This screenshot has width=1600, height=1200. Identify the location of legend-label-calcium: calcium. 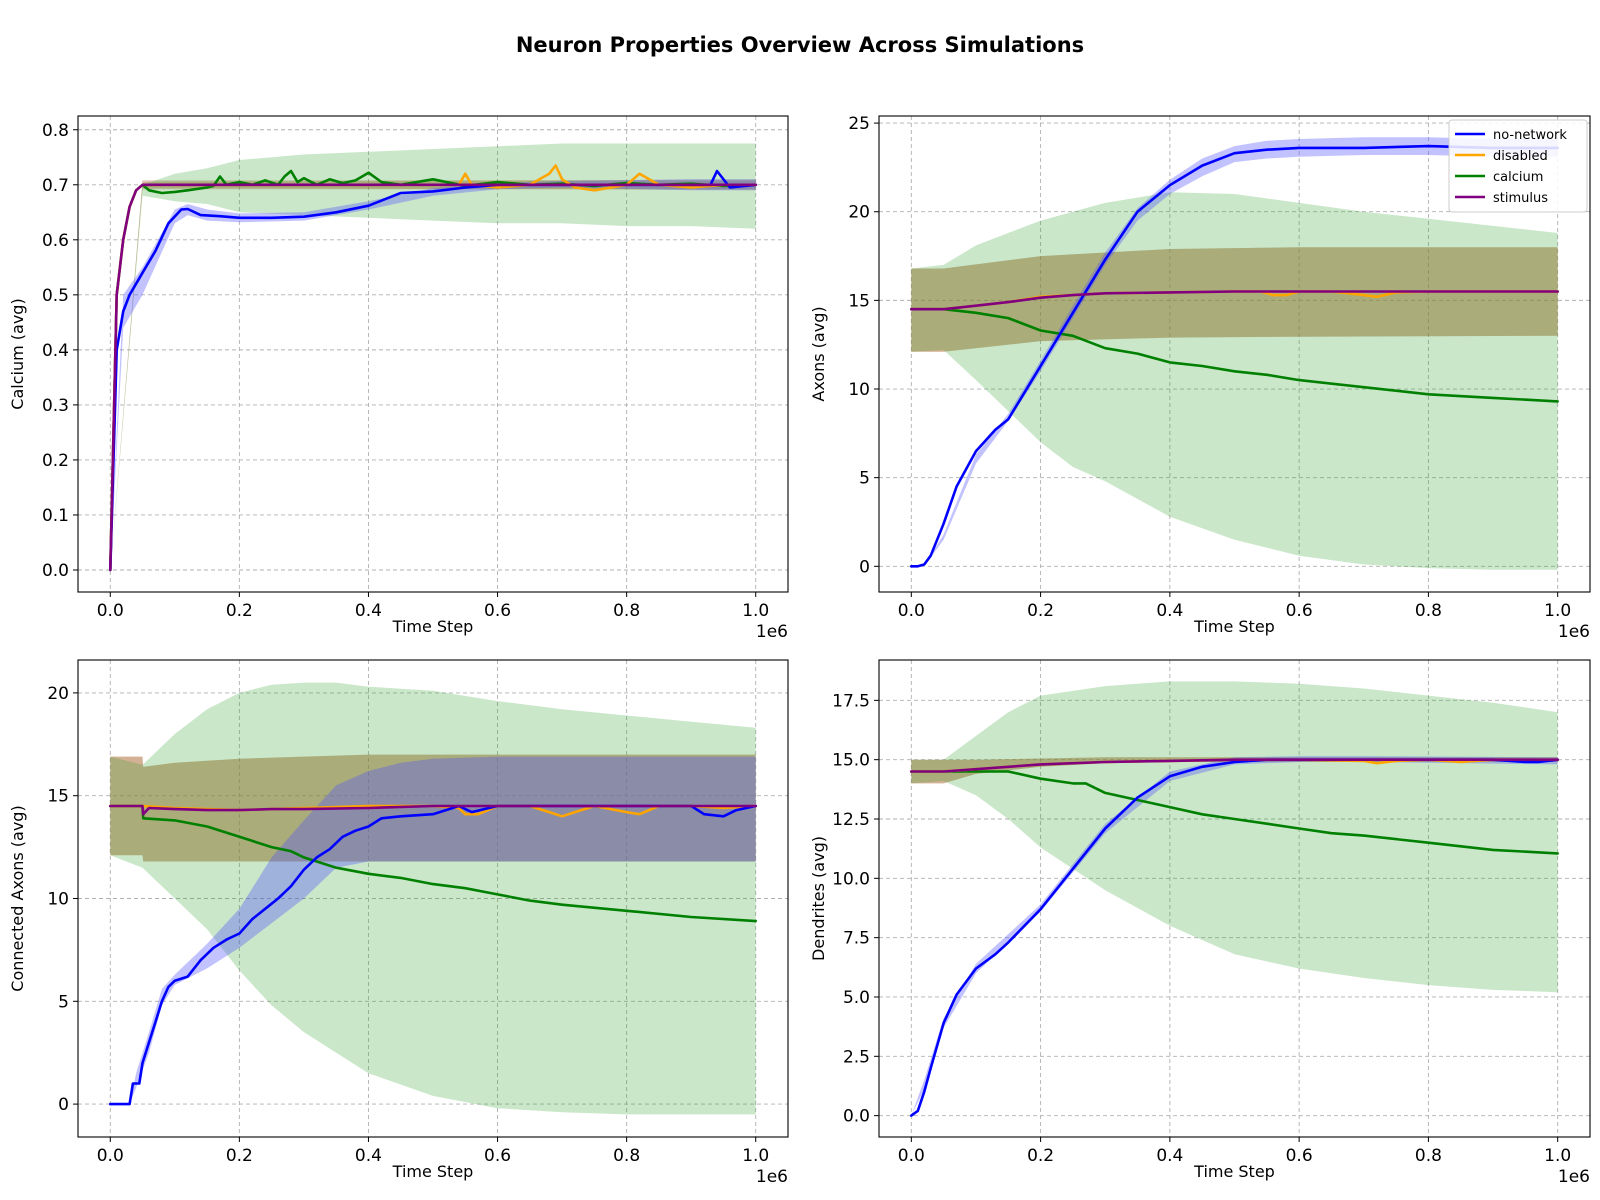
(1518, 177).